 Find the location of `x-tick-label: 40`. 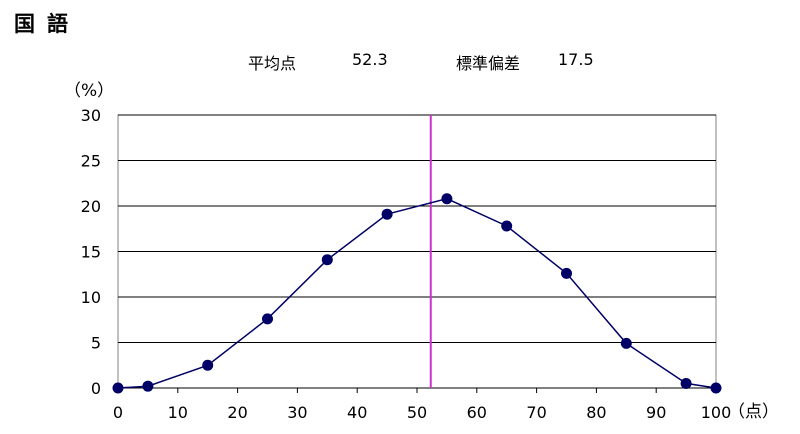

x-tick-label: 40 is located at coordinates (357, 412).